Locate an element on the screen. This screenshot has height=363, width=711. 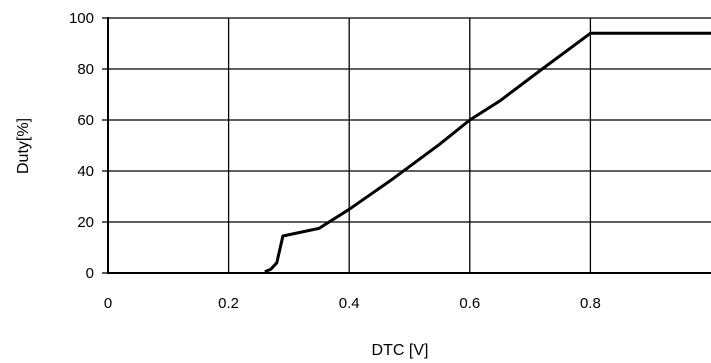
y-tick-label-4: 80 is located at coordinates (85, 69).